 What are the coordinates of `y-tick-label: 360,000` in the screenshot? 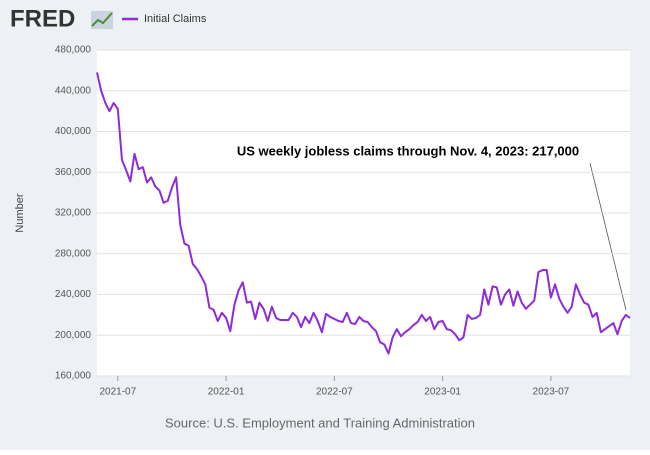 It's located at (73, 172).